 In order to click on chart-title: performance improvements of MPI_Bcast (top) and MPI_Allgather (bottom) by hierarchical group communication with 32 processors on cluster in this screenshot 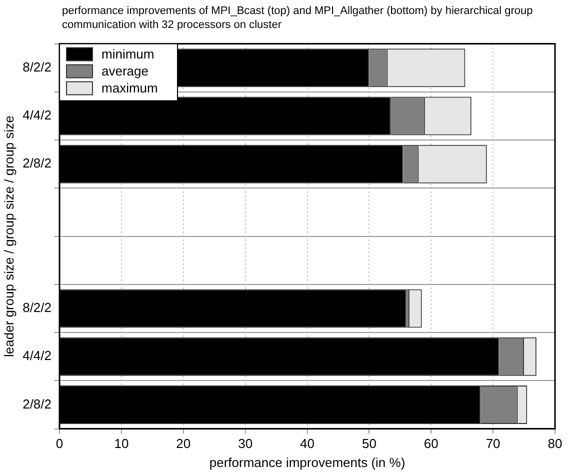, I will do `click(298, 18)`.